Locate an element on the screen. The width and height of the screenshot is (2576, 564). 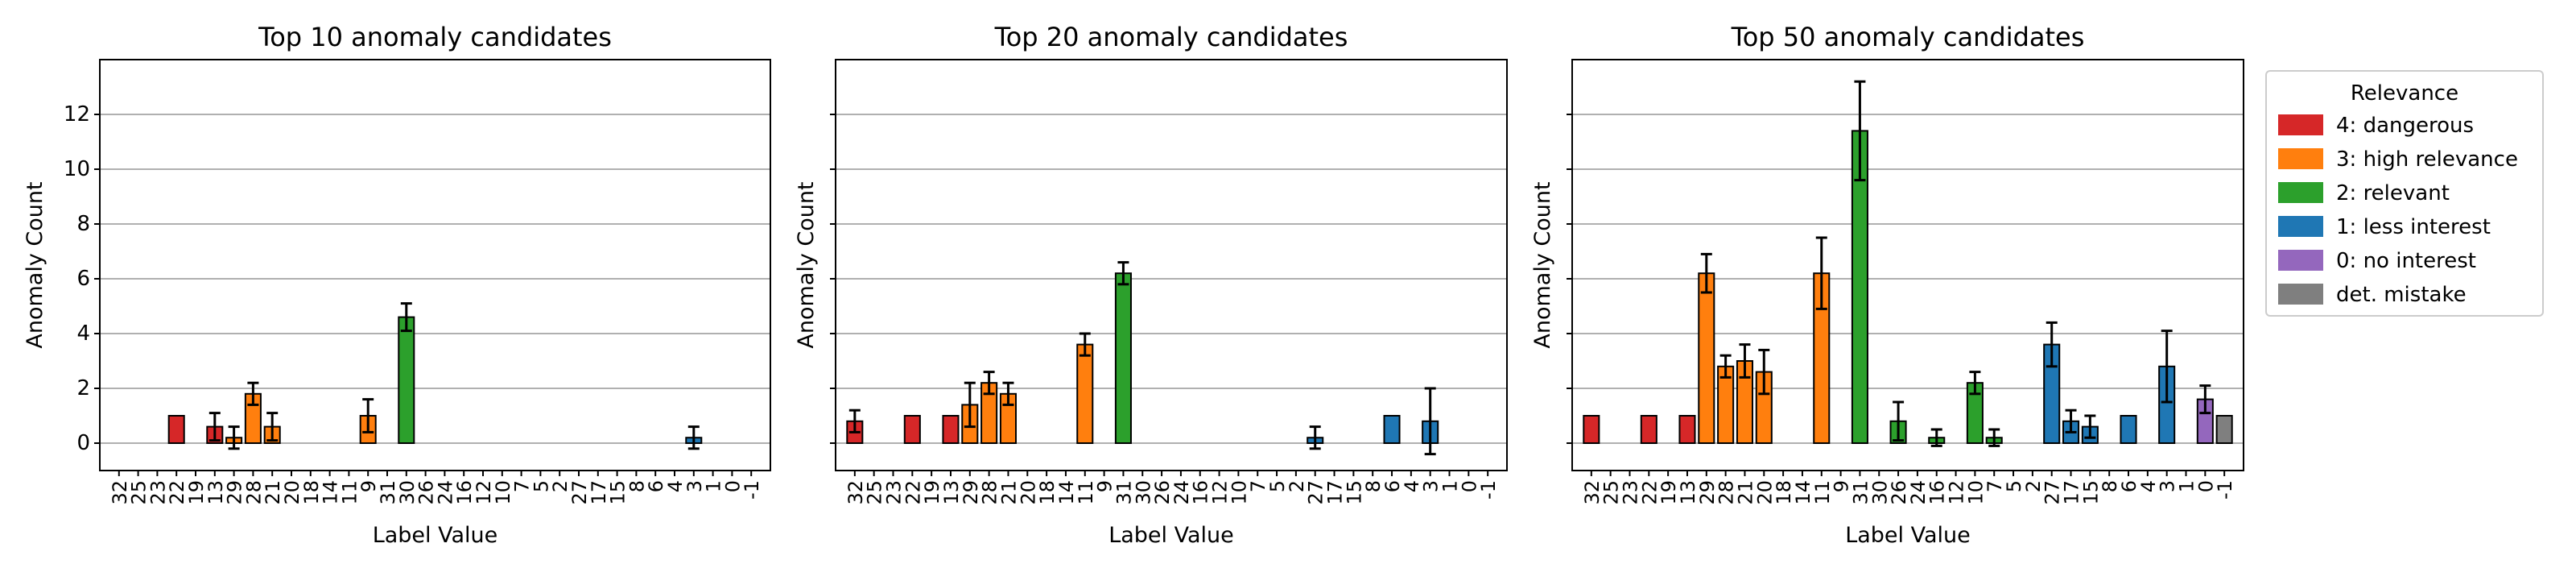
x-tick-label: 13 is located at coordinates (215, 492).